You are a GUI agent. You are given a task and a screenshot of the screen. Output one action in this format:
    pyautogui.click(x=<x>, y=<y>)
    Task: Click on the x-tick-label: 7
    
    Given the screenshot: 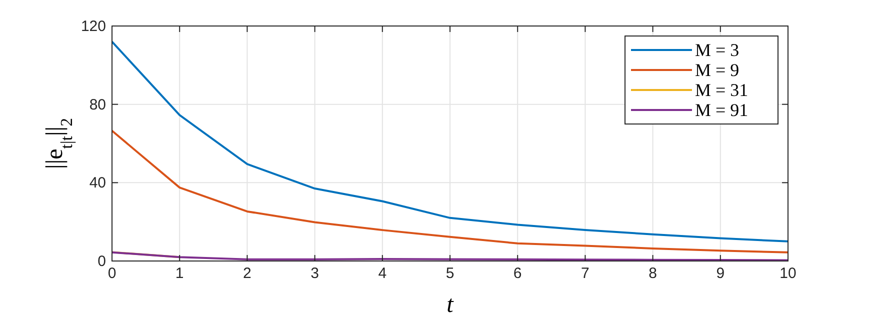 What is the action you would take?
    pyautogui.click(x=585, y=273)
    